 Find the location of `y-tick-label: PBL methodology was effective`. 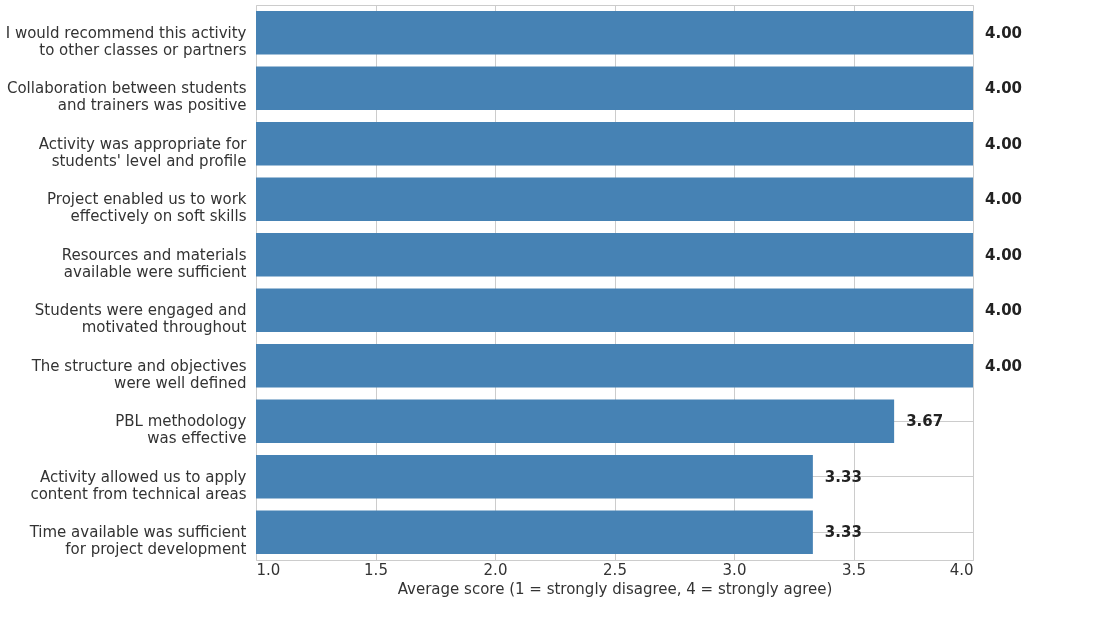

y-tick-label: PBL methodology was effective is located at coordinates (181, 430).